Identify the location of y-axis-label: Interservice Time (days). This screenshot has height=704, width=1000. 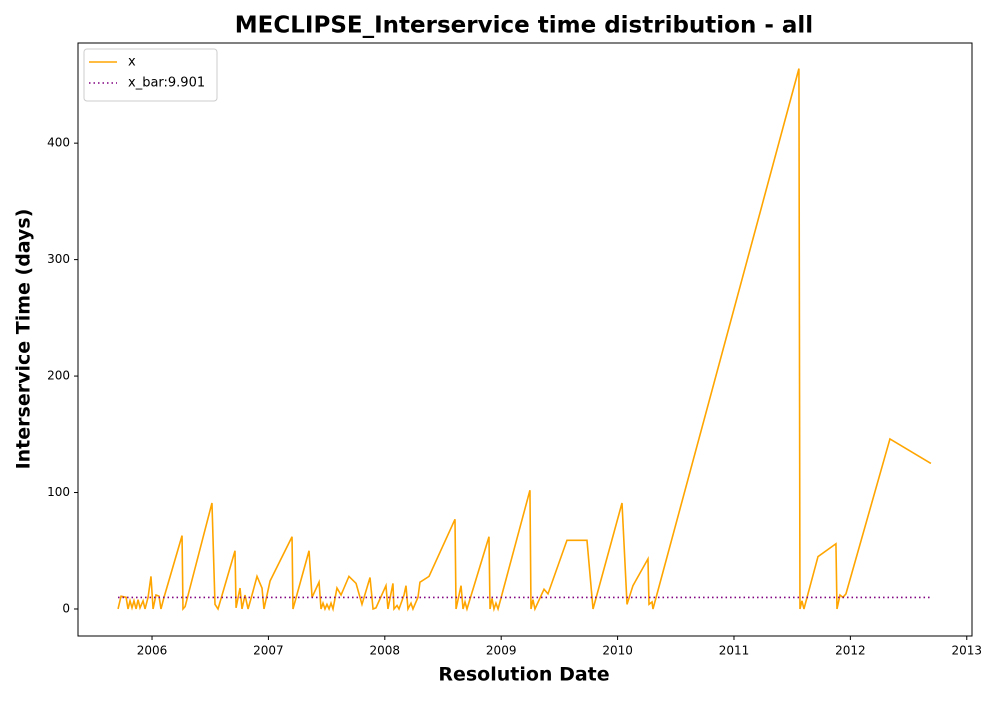
(24, 339).